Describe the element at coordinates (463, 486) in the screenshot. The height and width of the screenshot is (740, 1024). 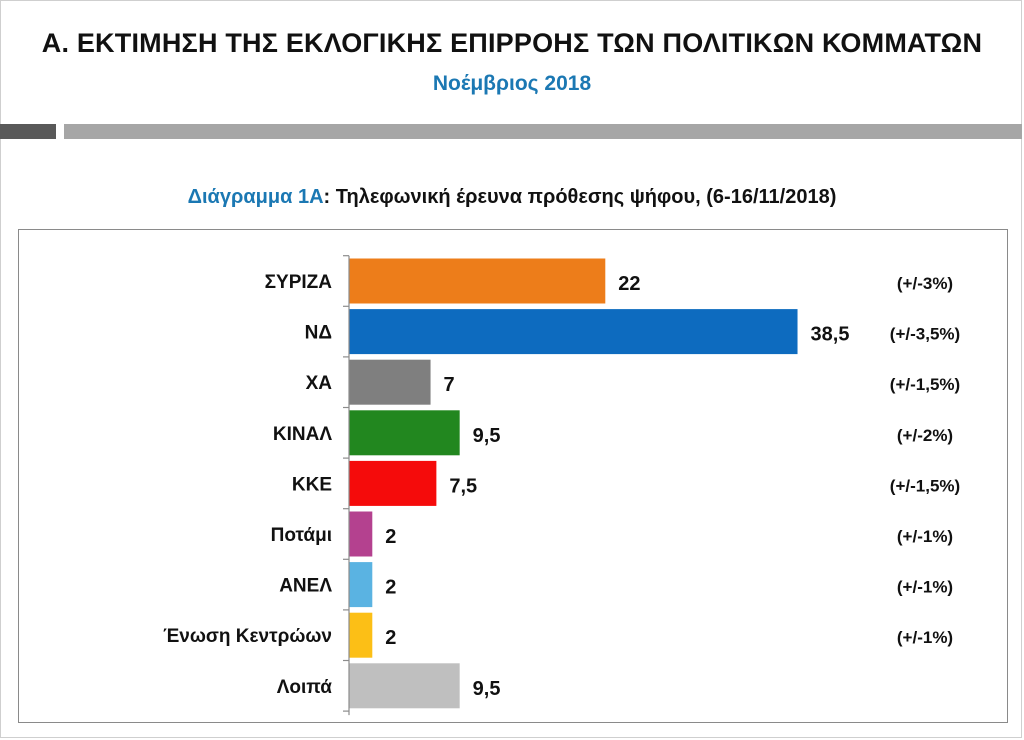
I see `value-label: 7,5` at that location.